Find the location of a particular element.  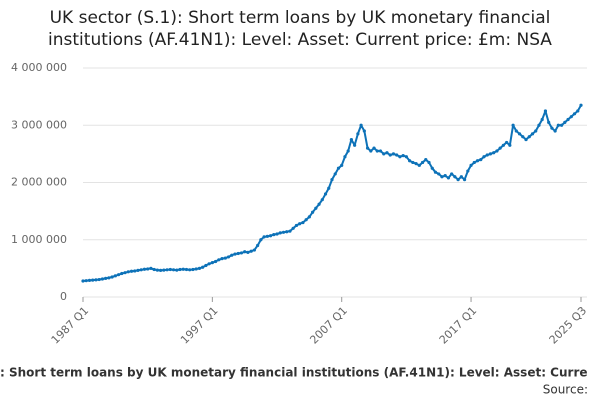

y-tick-label: 4 000 000 is located at coordinates (39, 67).